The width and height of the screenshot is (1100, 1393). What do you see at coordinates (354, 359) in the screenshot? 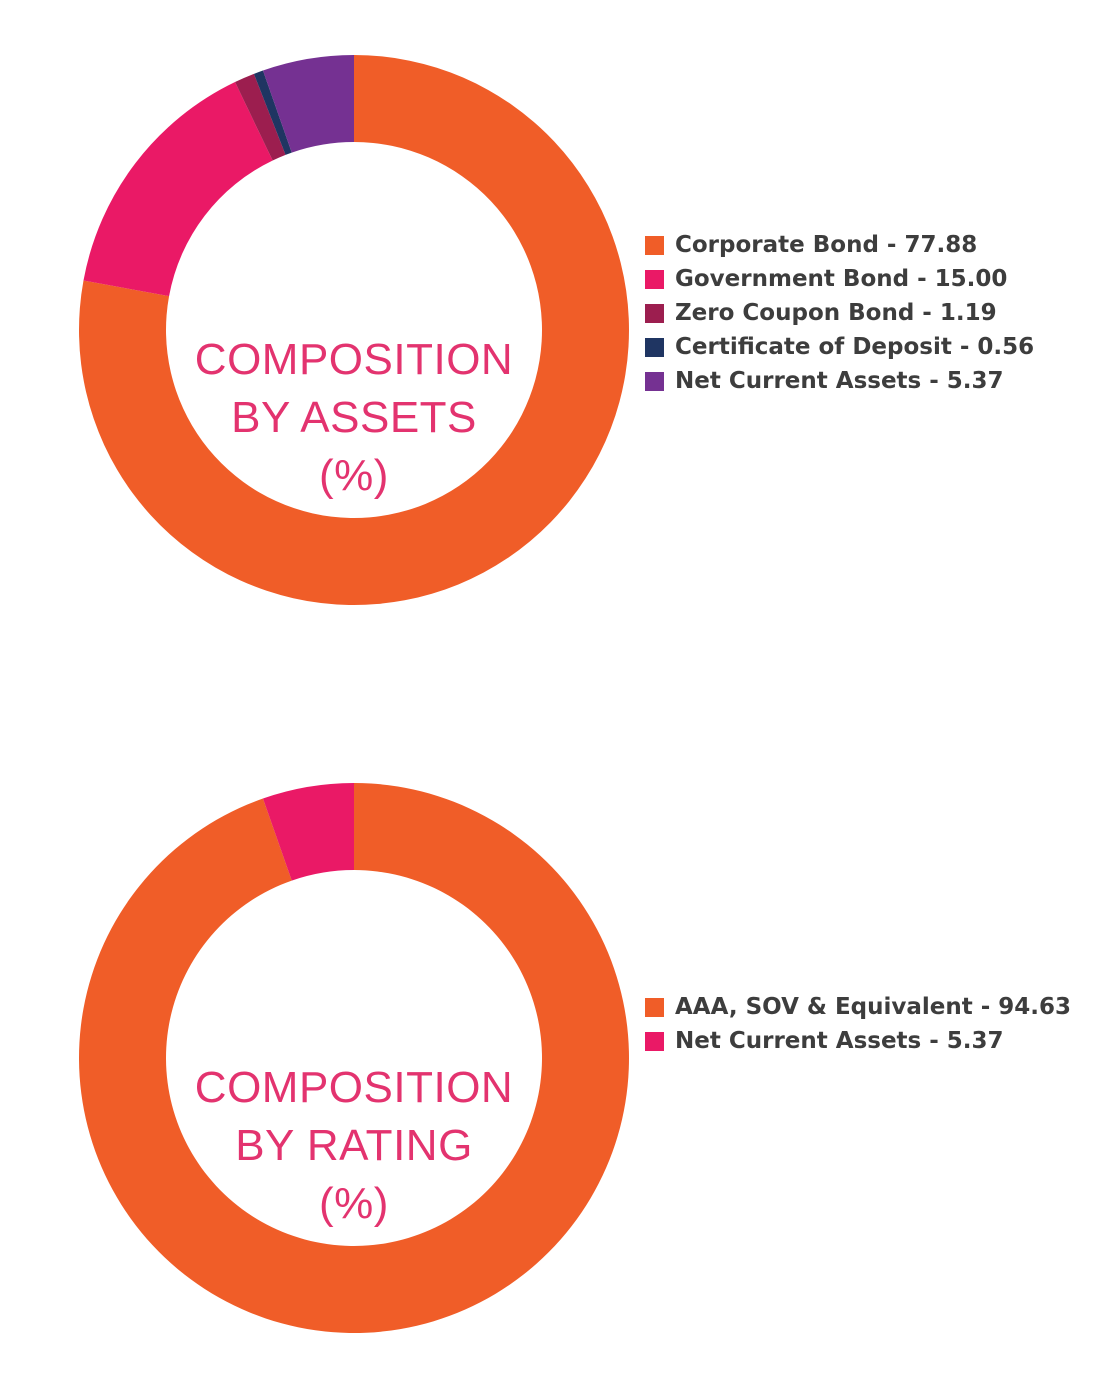
I see `assets-title-line-1: COMPOSITION` at bounding box center [354, 359].